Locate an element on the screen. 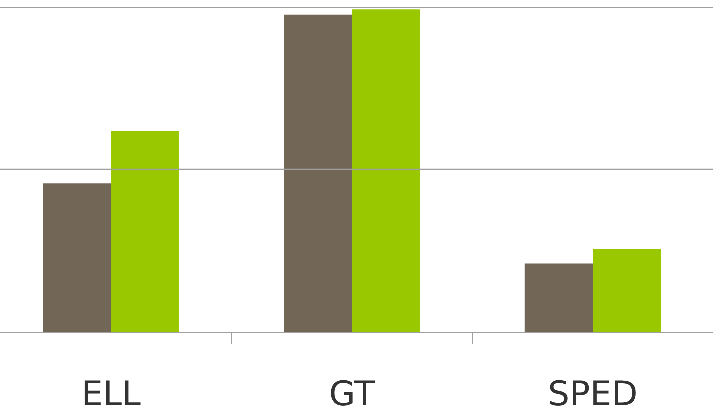 The width and height of the screenshot is (713, 417). x-tick-label: SPED is located at coordinates (593, 394).